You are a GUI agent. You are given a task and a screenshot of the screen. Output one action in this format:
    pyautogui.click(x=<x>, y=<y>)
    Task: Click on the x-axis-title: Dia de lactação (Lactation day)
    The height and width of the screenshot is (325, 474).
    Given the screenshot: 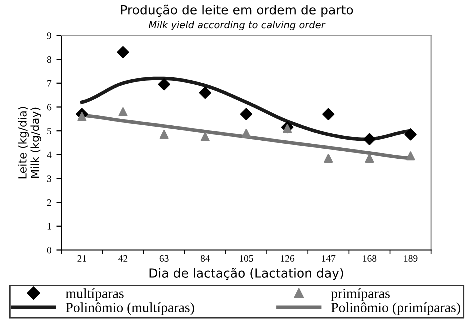 What is the action you would take?
    pyautogui.click(x=247, y=274)
    